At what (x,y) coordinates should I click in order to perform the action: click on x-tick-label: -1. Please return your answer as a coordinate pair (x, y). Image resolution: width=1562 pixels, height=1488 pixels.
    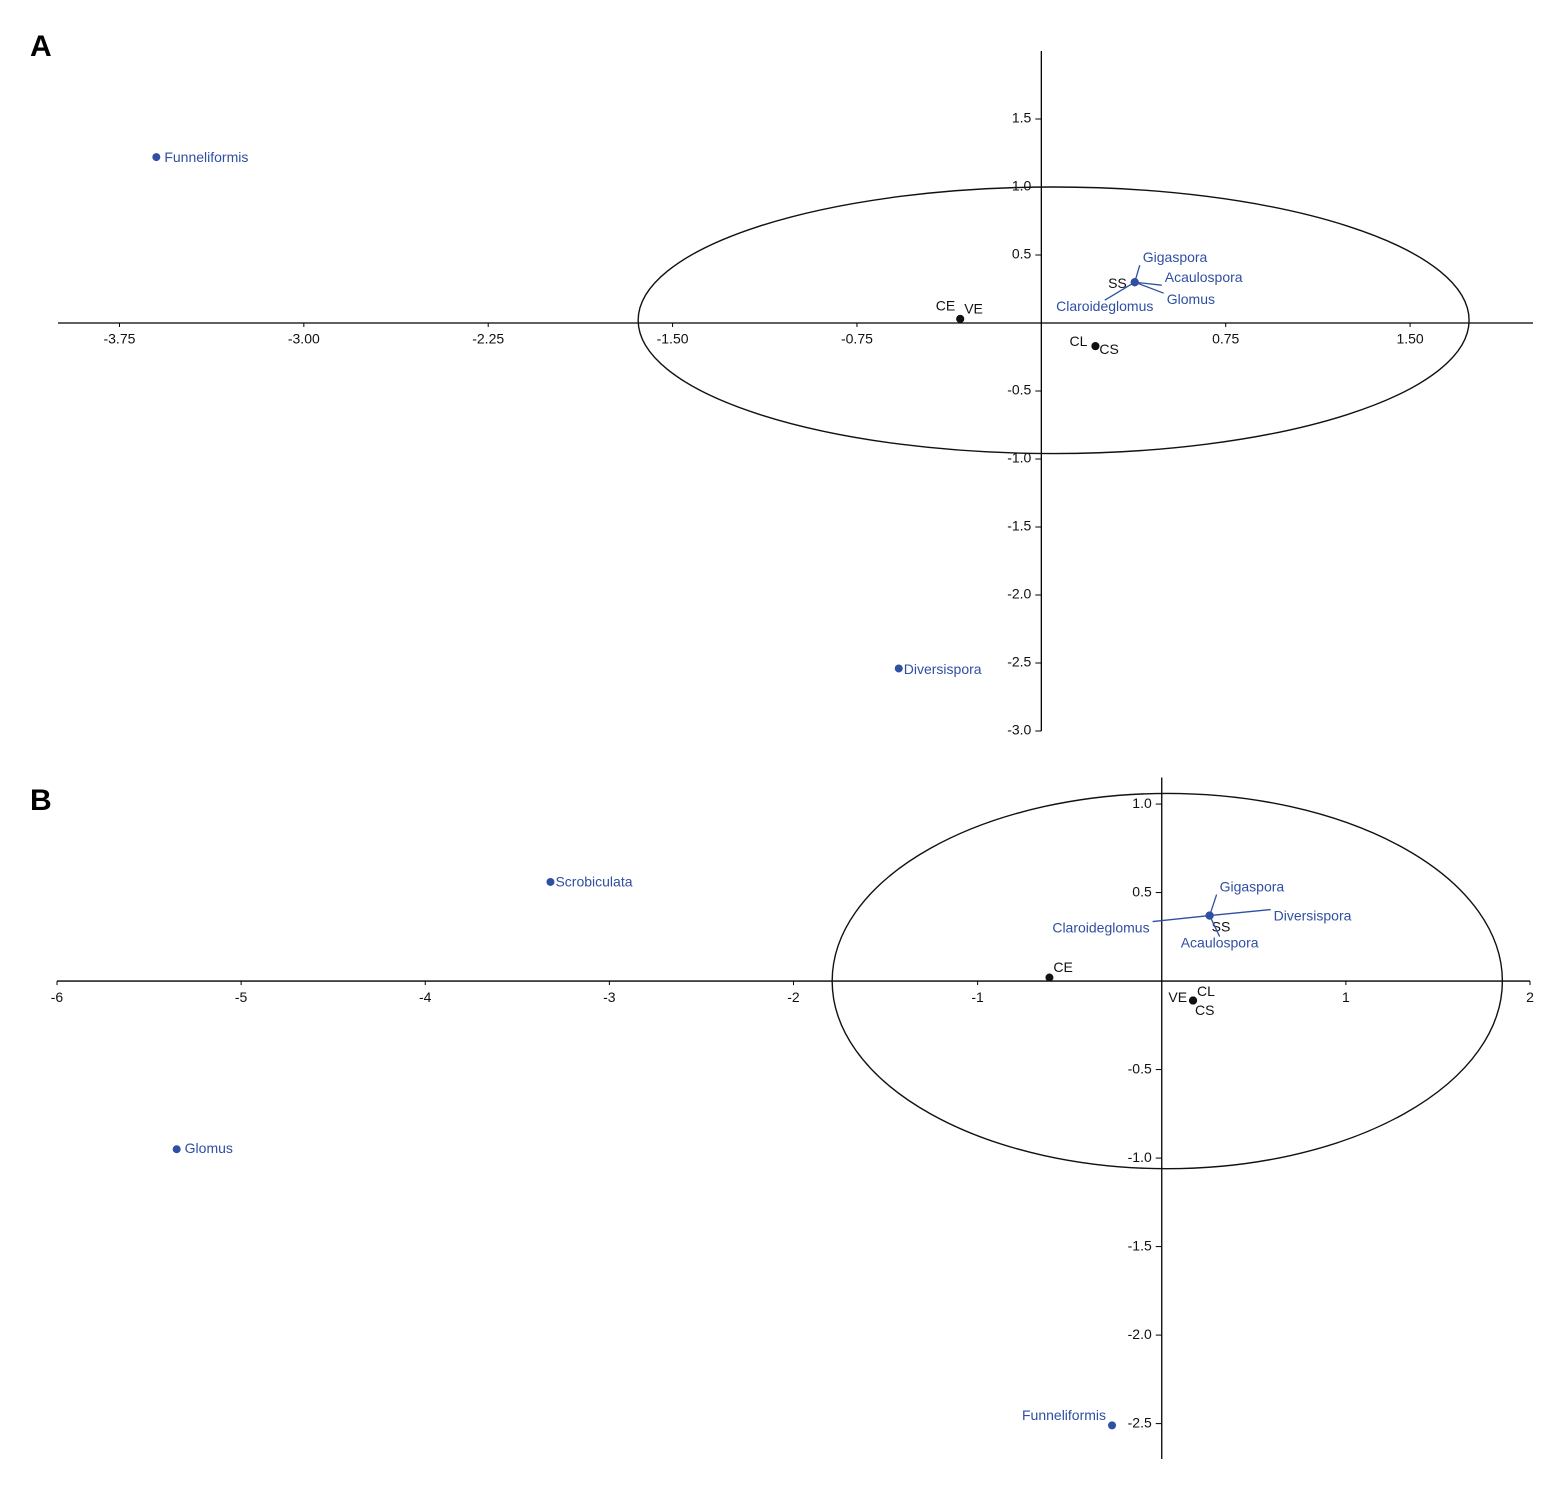
    Looking at the image, I should click on (977, 997).